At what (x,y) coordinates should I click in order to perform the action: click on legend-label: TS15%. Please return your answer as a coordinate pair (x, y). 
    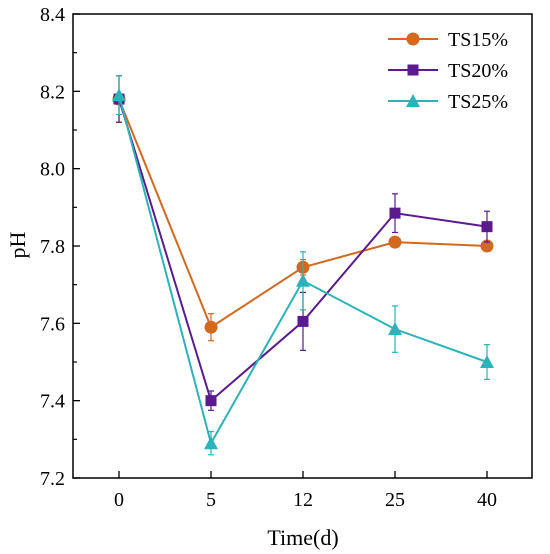
    Looking at the image, I should click on (478, 40).